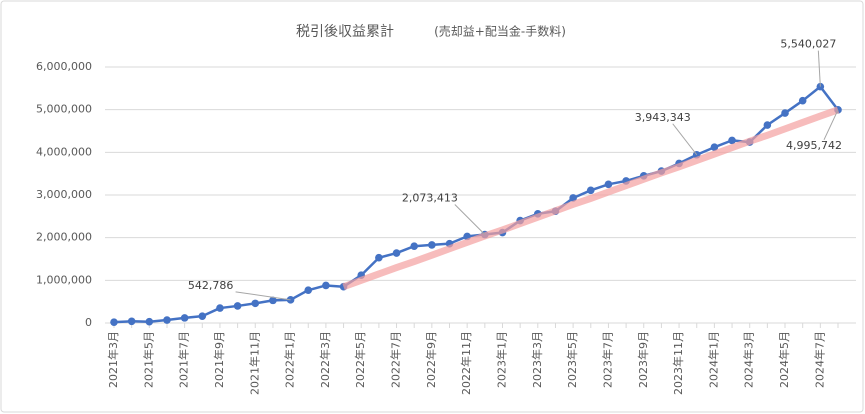 The height and width of the screenshot is (414, 865). I want to click on data-label: 2,073,413, so click(430, 198).